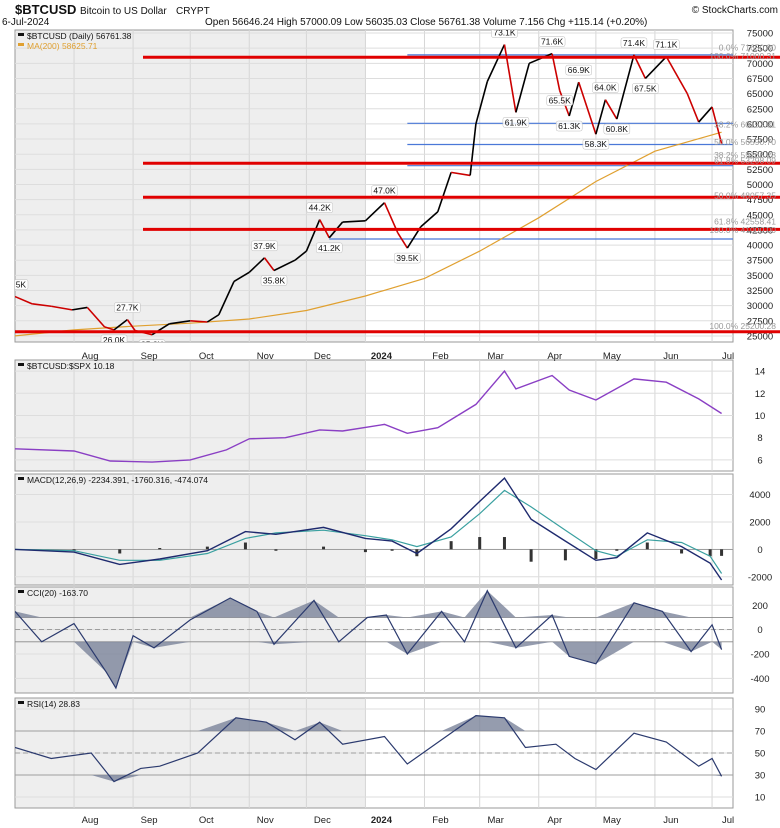 The image size is (780, 828). Describe the element at coordinates (760, 732) in the screenshot. I see `rsi-tick-70: 70` at that location.